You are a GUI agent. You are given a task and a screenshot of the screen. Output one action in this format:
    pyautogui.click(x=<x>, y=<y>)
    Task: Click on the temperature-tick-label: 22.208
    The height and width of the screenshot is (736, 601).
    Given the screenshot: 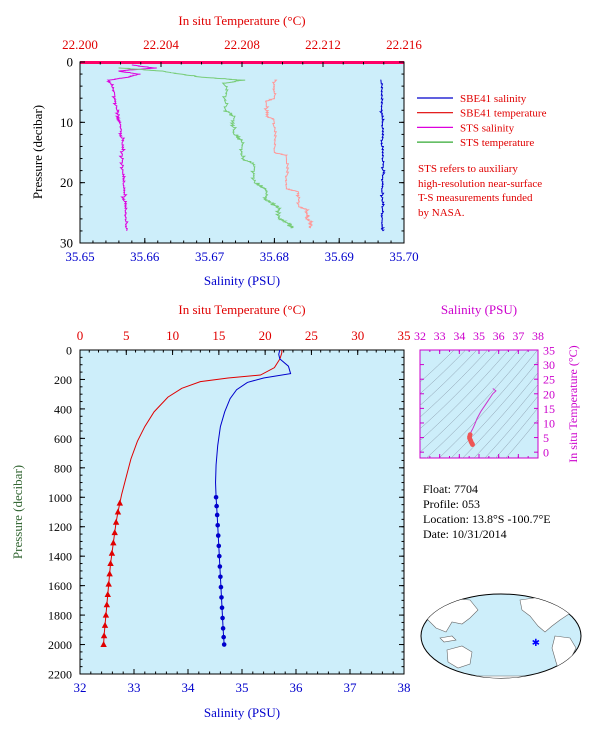 What is the action you would take?
    pyautogui.click(x=242, y=44)
    